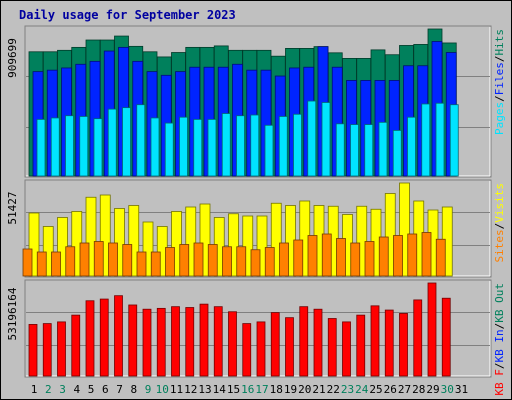  What do you see at coordinates (290, 389) in the screenshot?
I see `day-label-19: 19` at bounding box center [290, 389].